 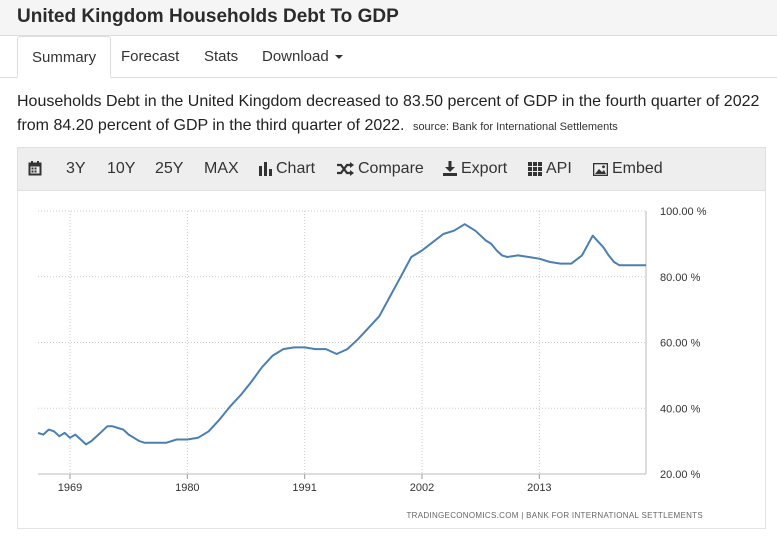 What do you see at coordinates (450, 168) in the screenshot?
I see `download-icon` at bounding box center [450, 168].